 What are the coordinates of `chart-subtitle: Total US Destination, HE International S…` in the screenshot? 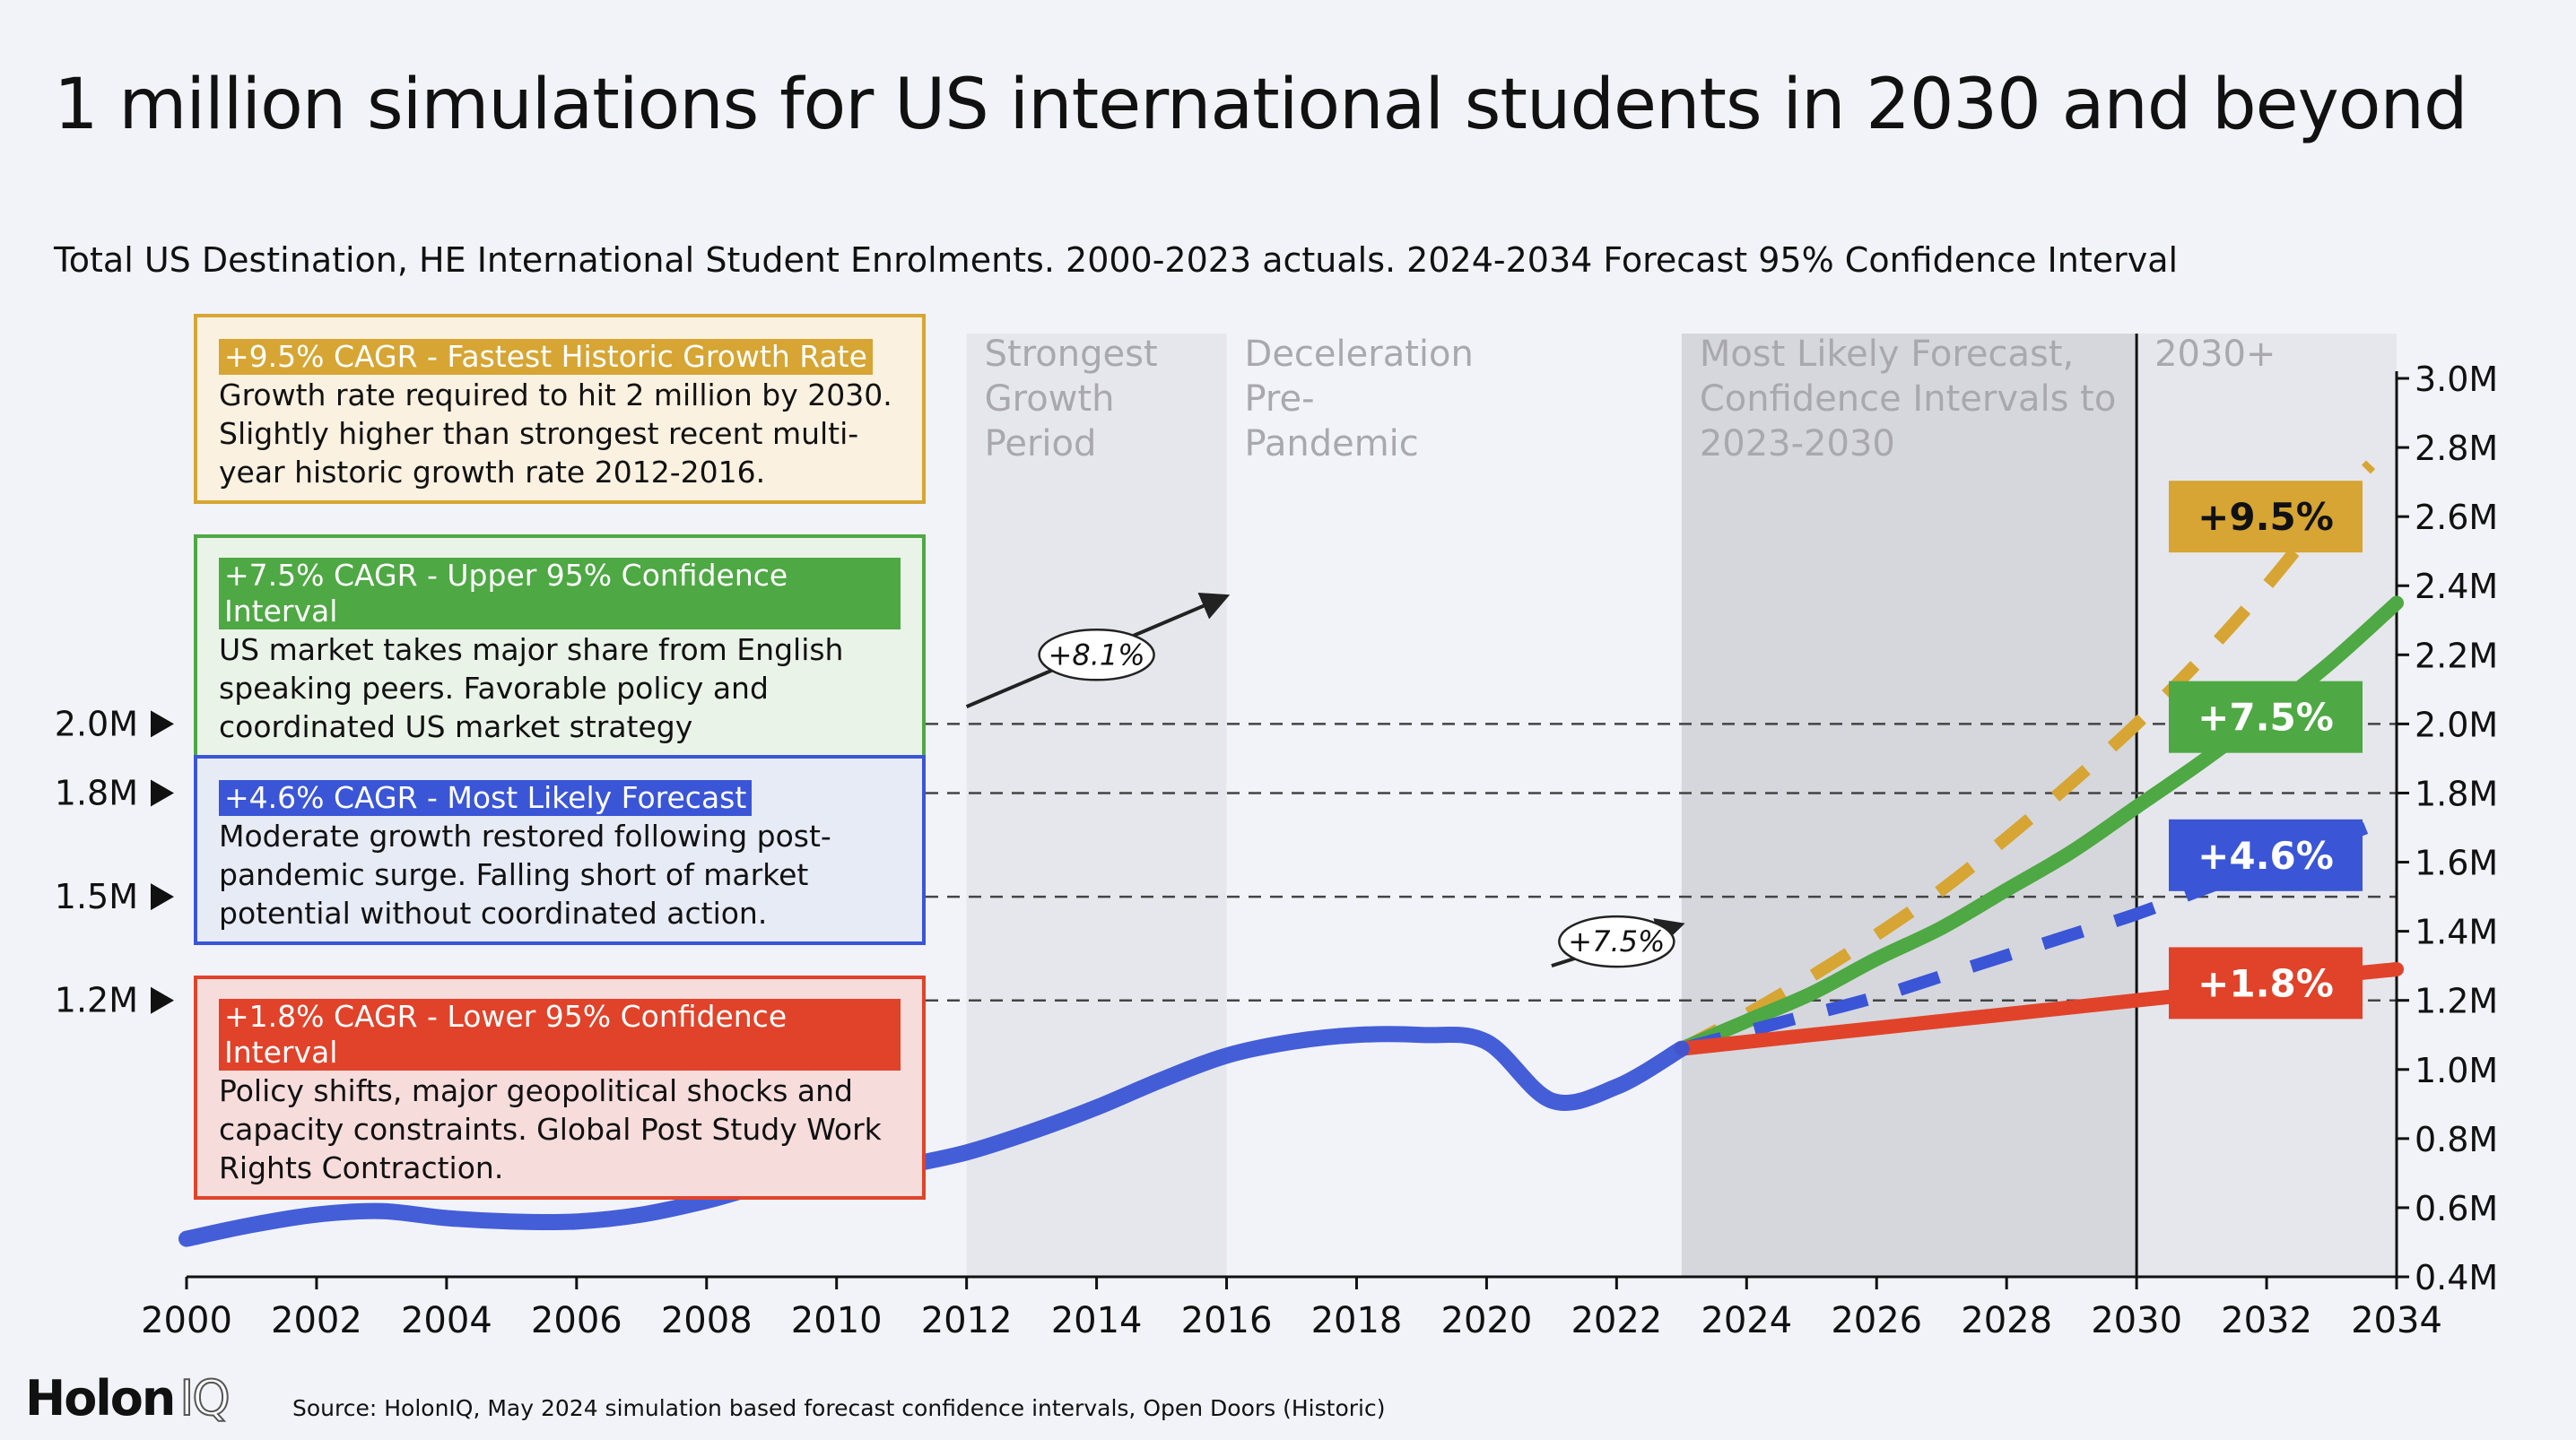 It's located at (1116, 260).